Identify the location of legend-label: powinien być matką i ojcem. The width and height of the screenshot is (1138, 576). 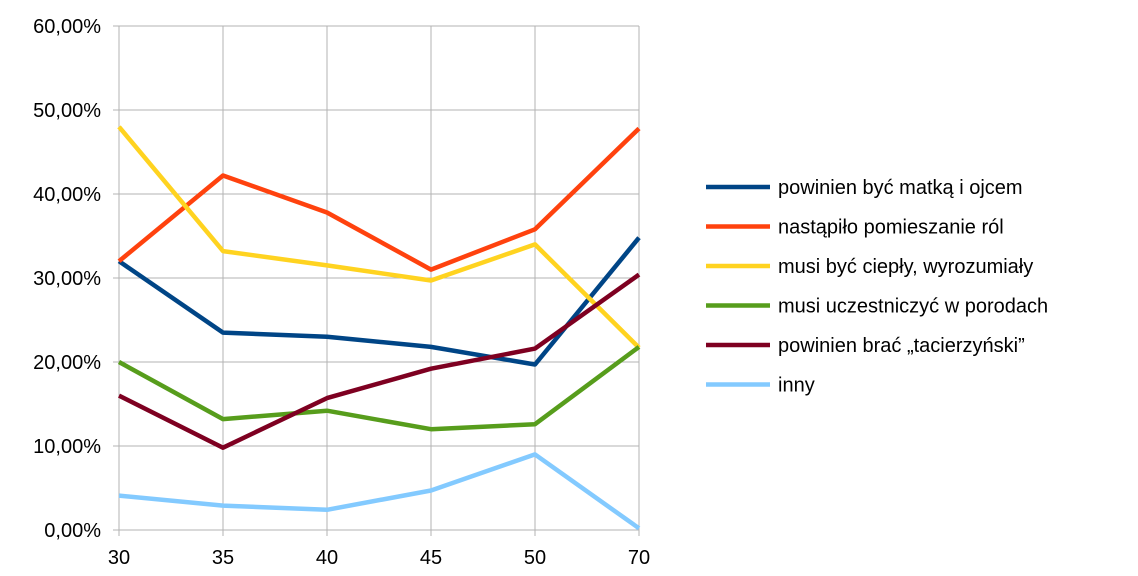
(900, 188).